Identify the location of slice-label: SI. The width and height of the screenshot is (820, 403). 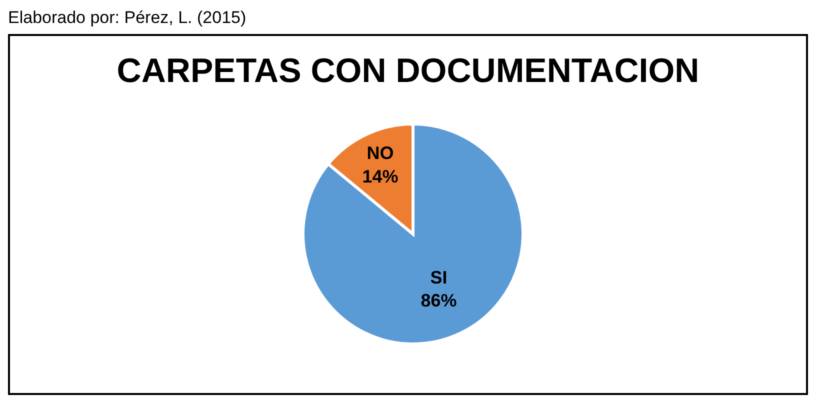
(439, 277).